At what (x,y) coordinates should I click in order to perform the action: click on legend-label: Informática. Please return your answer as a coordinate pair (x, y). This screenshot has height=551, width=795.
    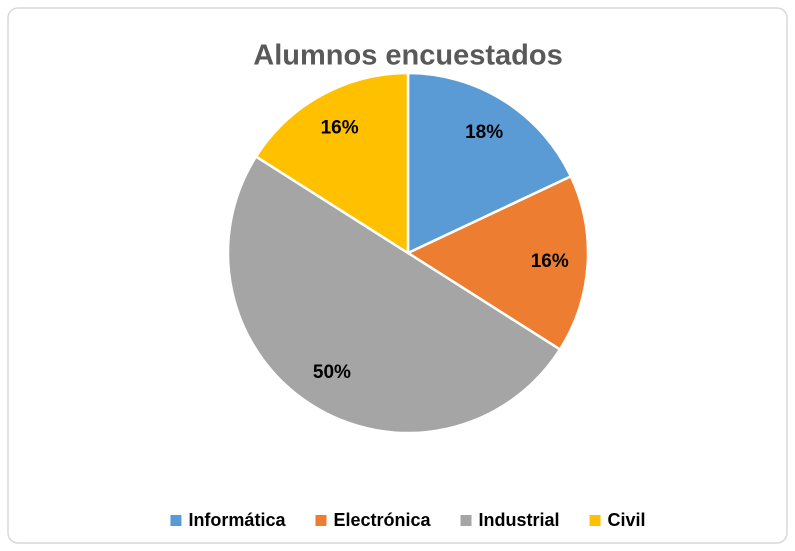
    Looking at the image, I should click on (237, 520).